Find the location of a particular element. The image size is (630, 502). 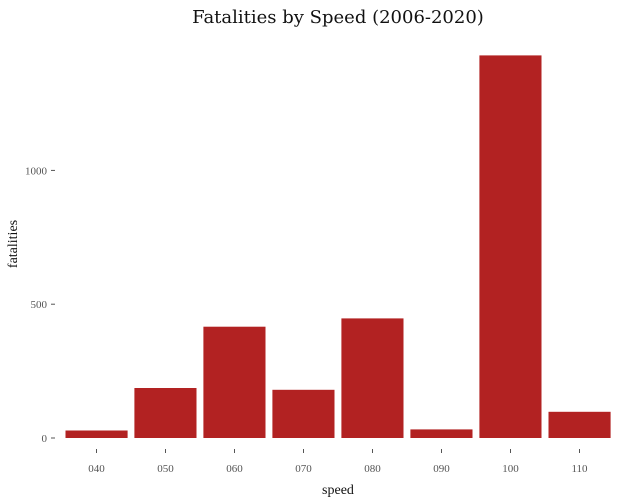

x-tick-label-090: 090 is located at coordinates (441, 469).